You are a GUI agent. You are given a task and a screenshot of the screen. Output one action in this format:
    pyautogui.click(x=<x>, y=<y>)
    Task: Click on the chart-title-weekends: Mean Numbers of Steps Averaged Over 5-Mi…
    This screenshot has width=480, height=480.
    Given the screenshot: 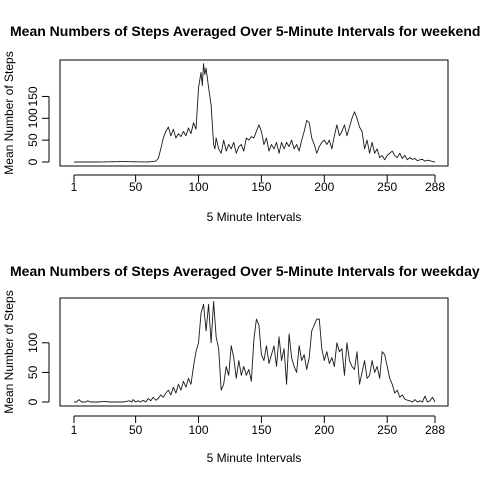 What is the action you would take?
    pyautogui.click(x=245, y=31)
    